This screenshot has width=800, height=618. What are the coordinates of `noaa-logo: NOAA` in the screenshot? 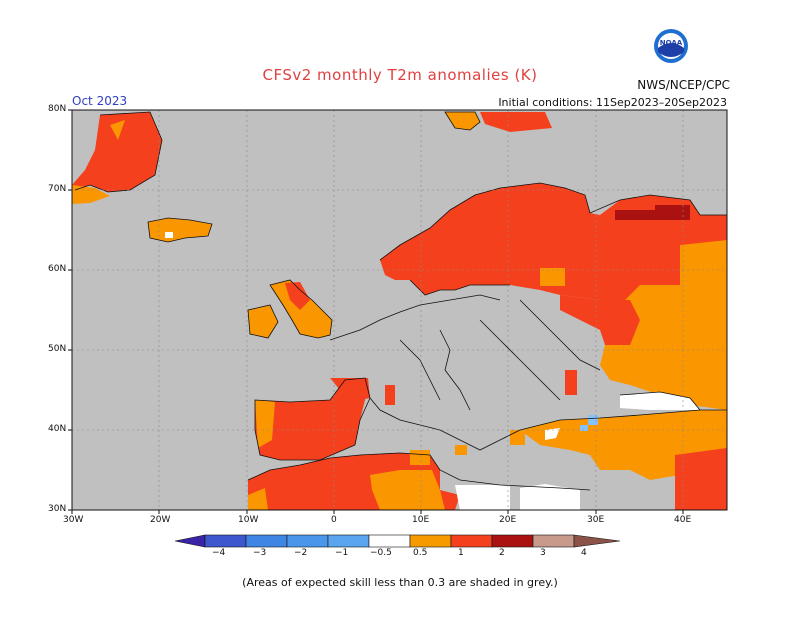 It's located at (671, 46).